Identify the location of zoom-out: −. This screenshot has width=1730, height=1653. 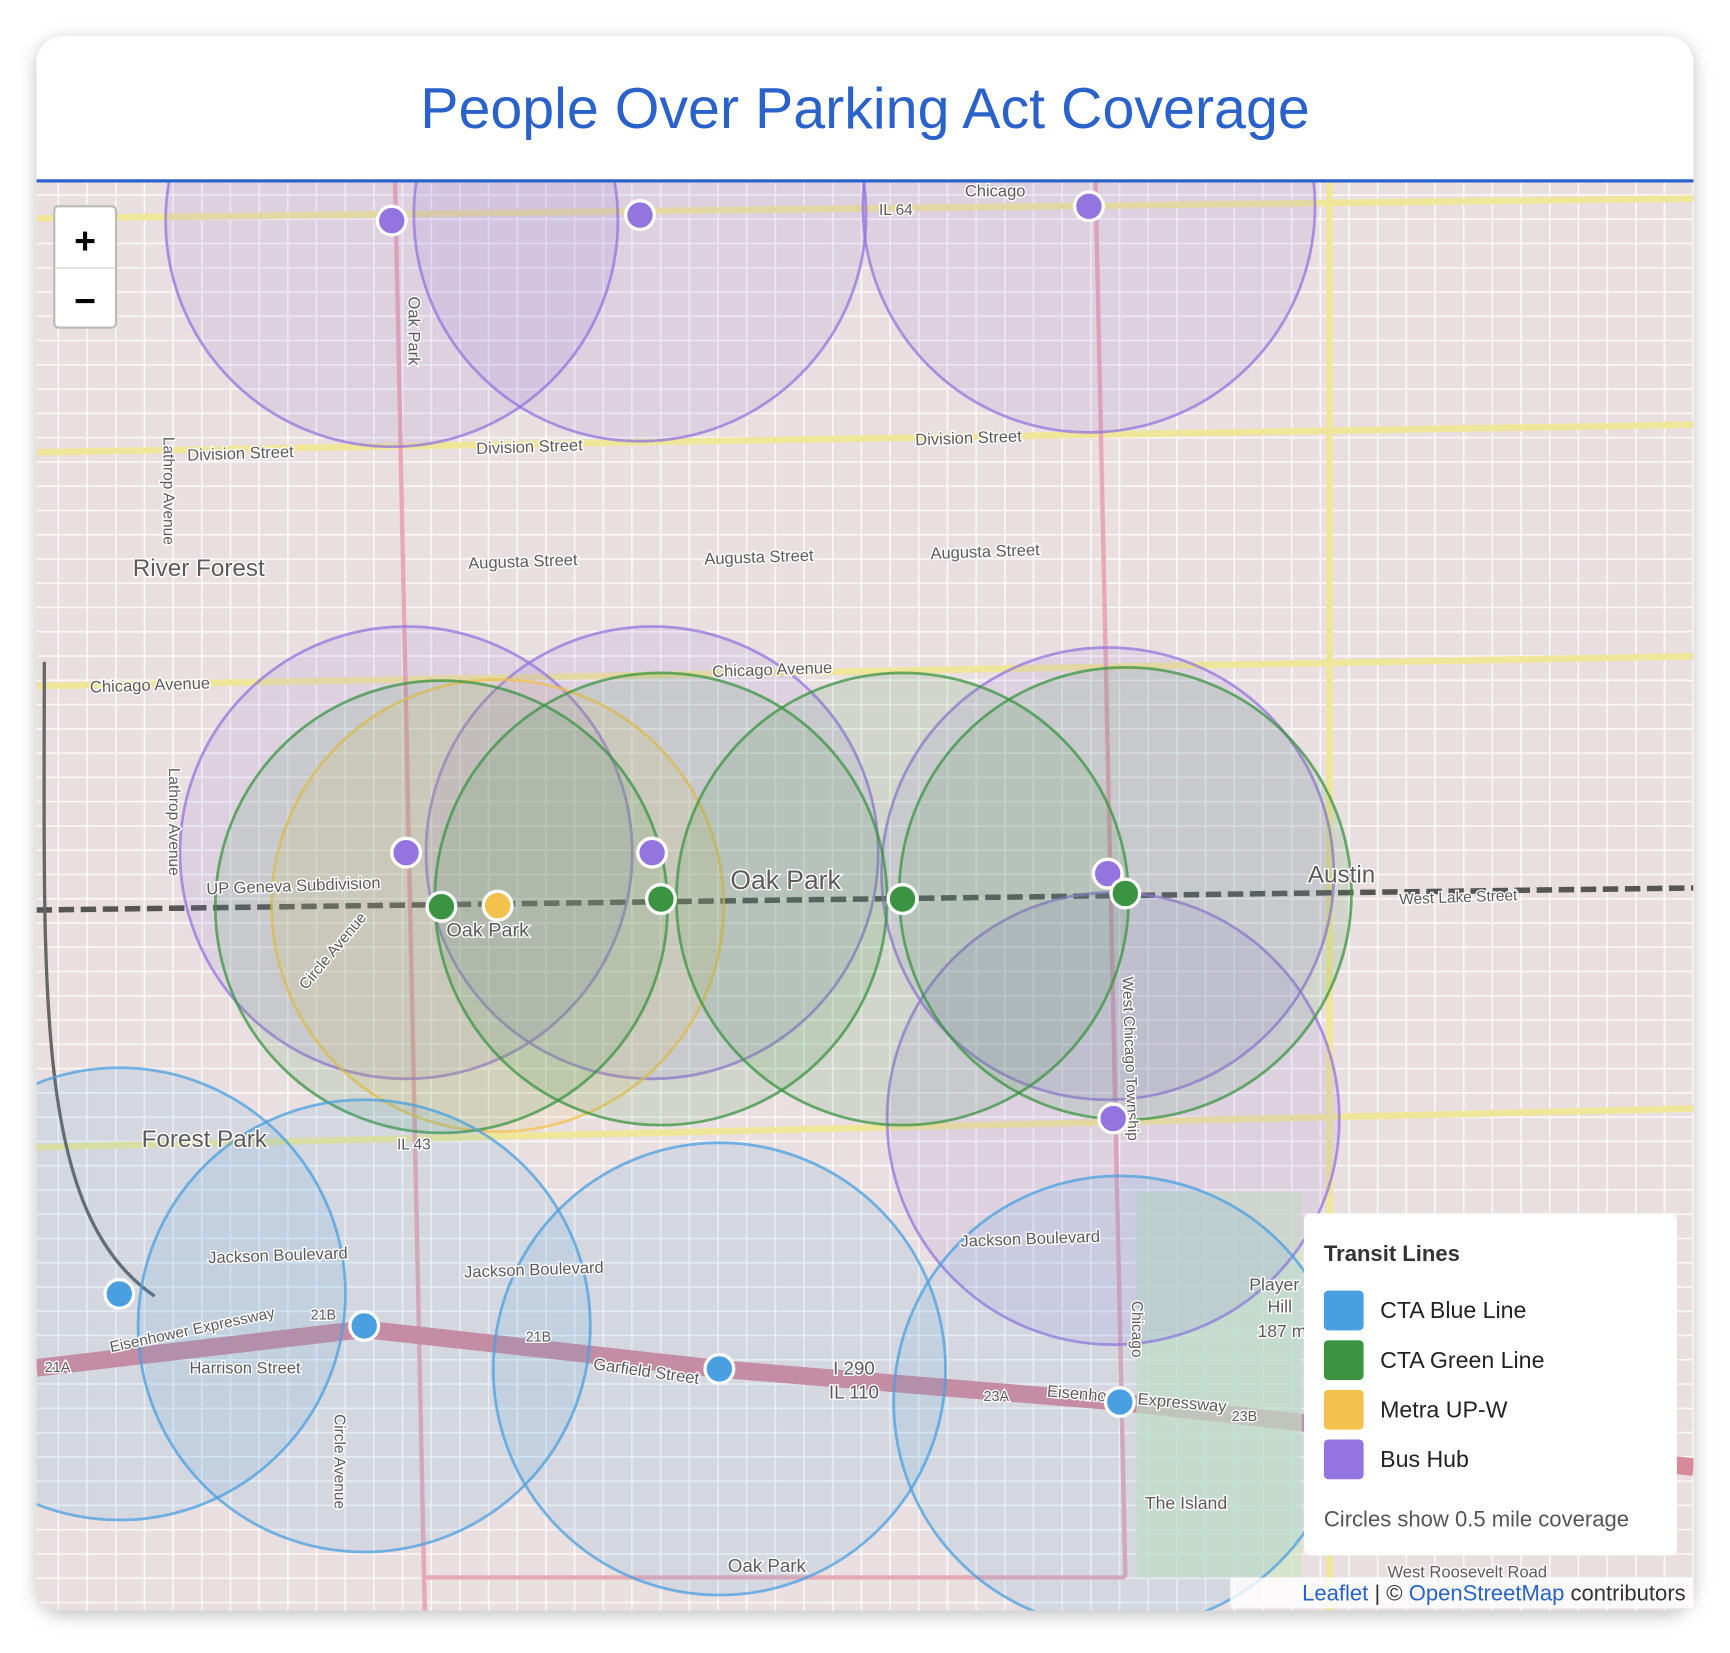
(85, 300).